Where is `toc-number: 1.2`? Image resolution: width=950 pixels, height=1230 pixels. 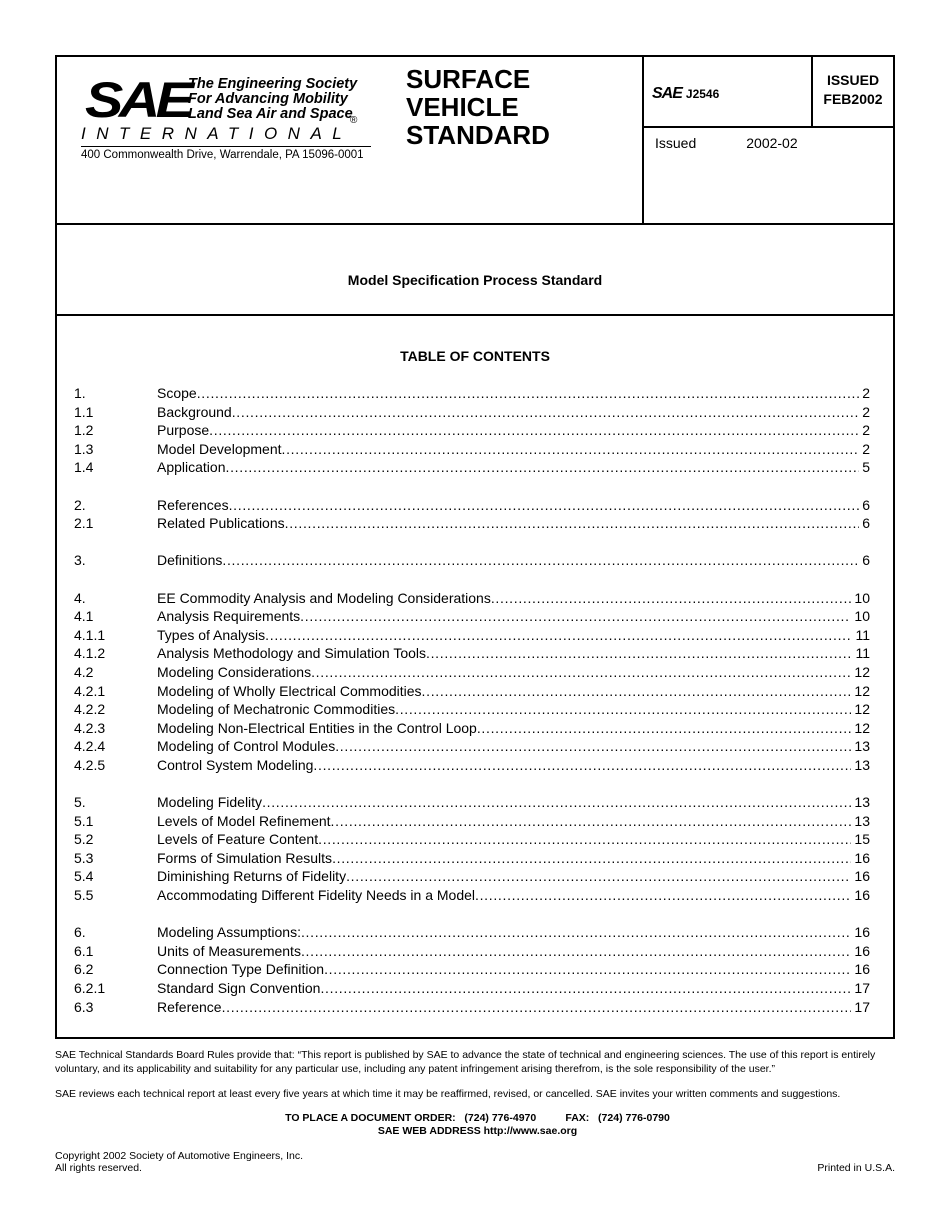 toc-number: 1.2 is located at coordinates (84, 430).